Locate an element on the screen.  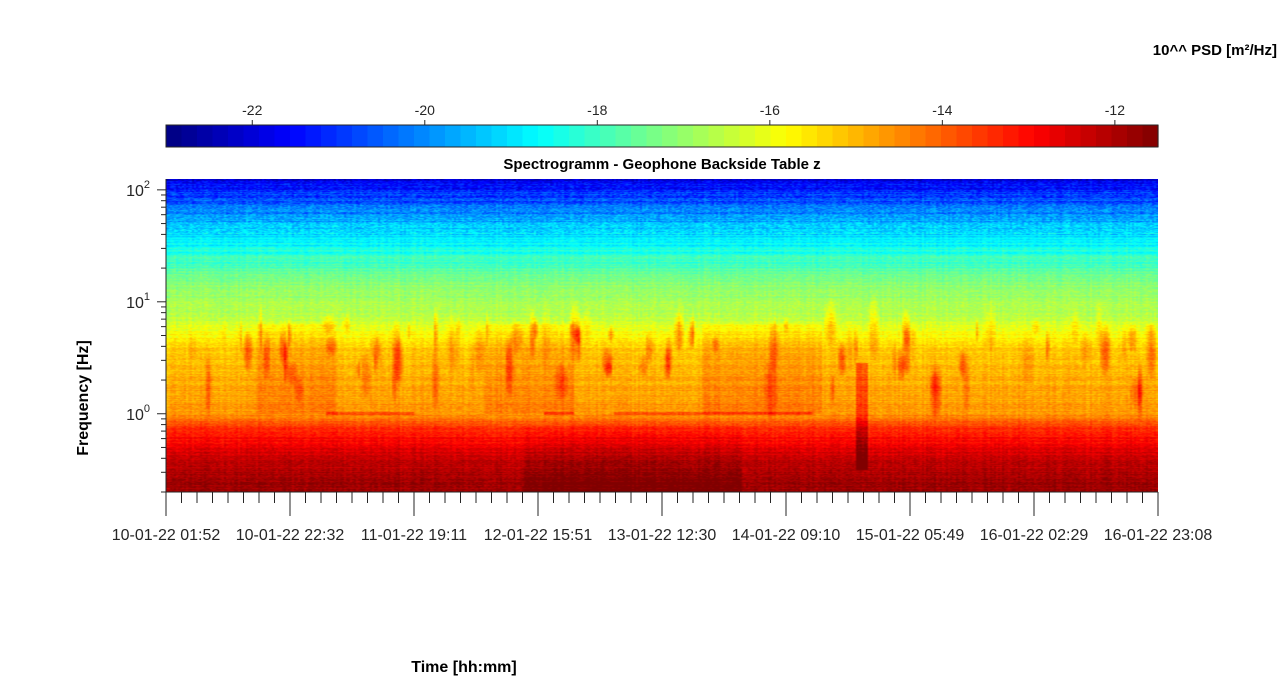
colorbar-title: 10^^ PSD [m²/Hz] is located at coordinates (1215, 50).